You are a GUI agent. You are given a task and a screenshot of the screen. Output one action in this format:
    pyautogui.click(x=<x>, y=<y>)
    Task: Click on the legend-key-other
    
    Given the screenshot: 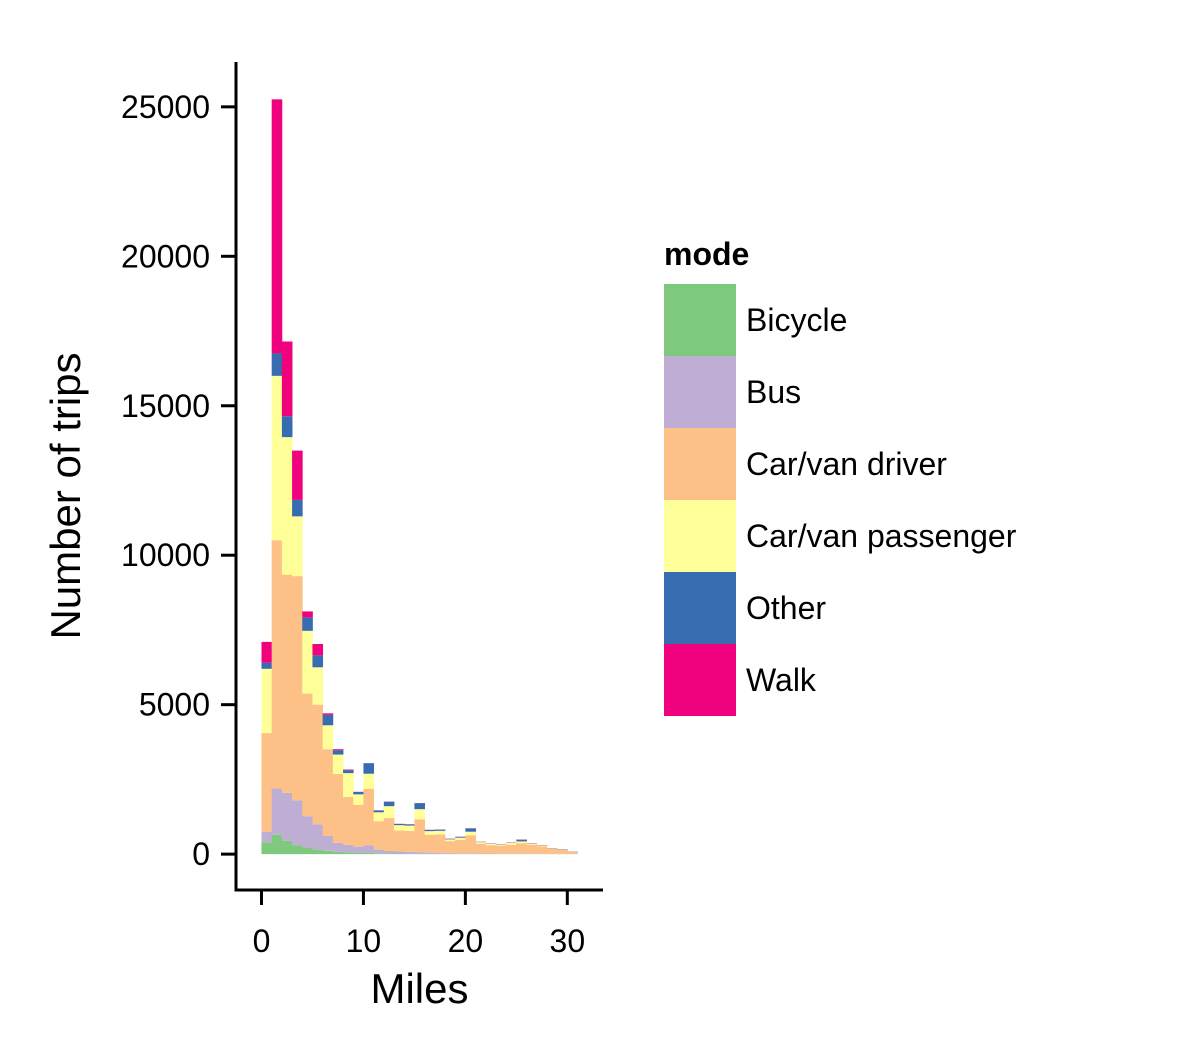 What is the action you would take?
    pyautogui.click(x=700, y=608)
    